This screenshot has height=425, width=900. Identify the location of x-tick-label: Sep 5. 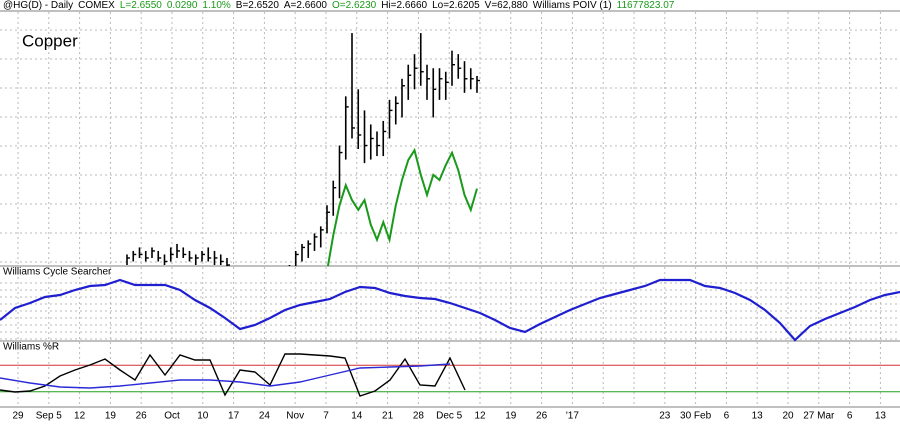
(49, 416).